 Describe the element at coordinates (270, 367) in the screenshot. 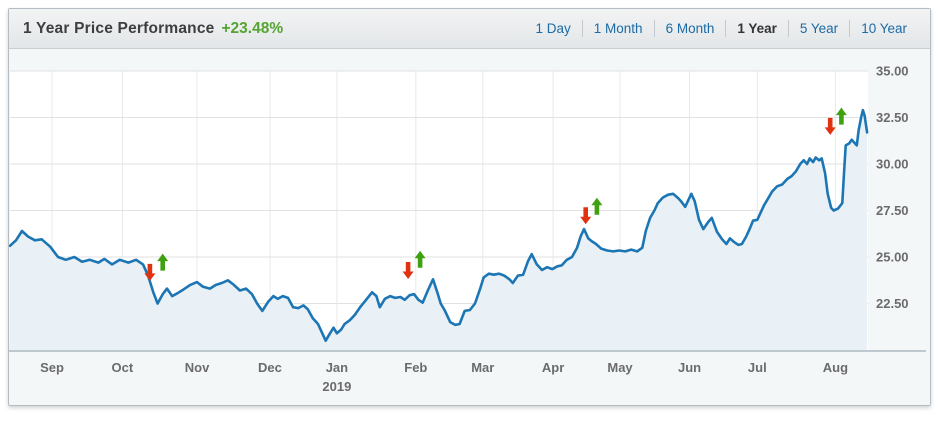

I see `x-axis-label: Dec` at that location.